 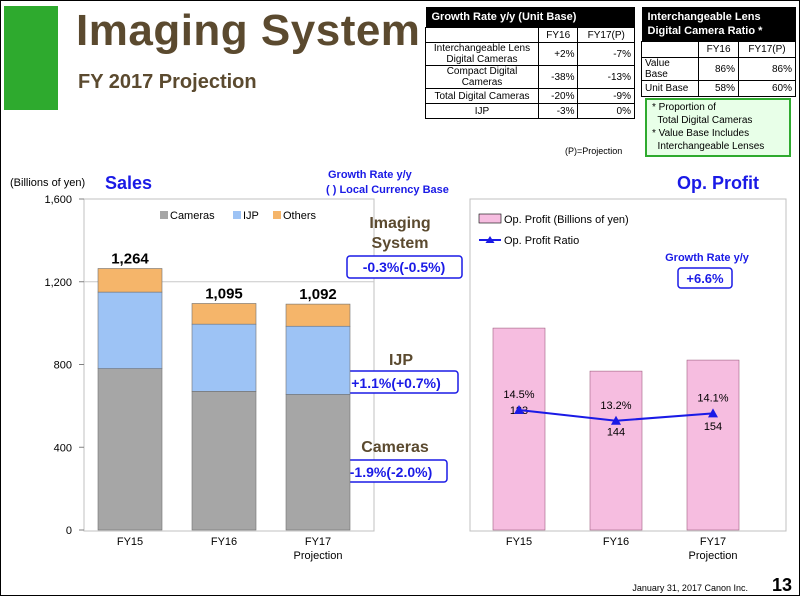 I want to click on imaging-growth-box, so click(x=404, y=267).